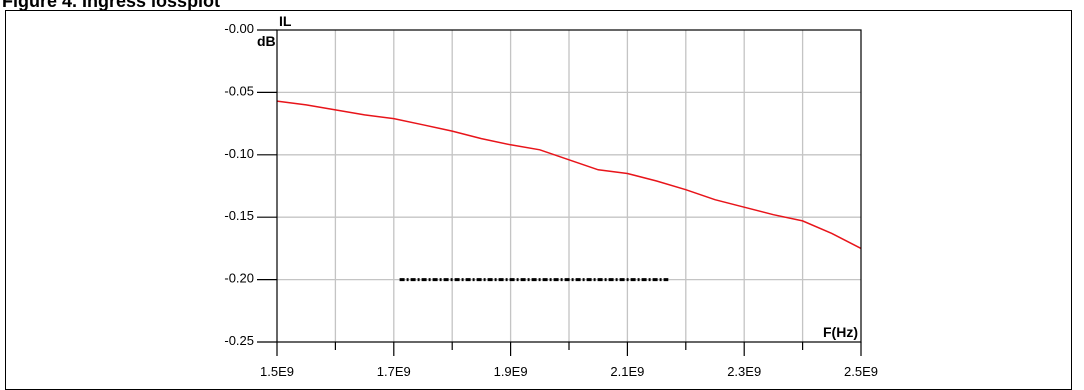 This screenshot has width=1084, height=390. I want to click on y-tick-label: -0.15, so click(239, 215).